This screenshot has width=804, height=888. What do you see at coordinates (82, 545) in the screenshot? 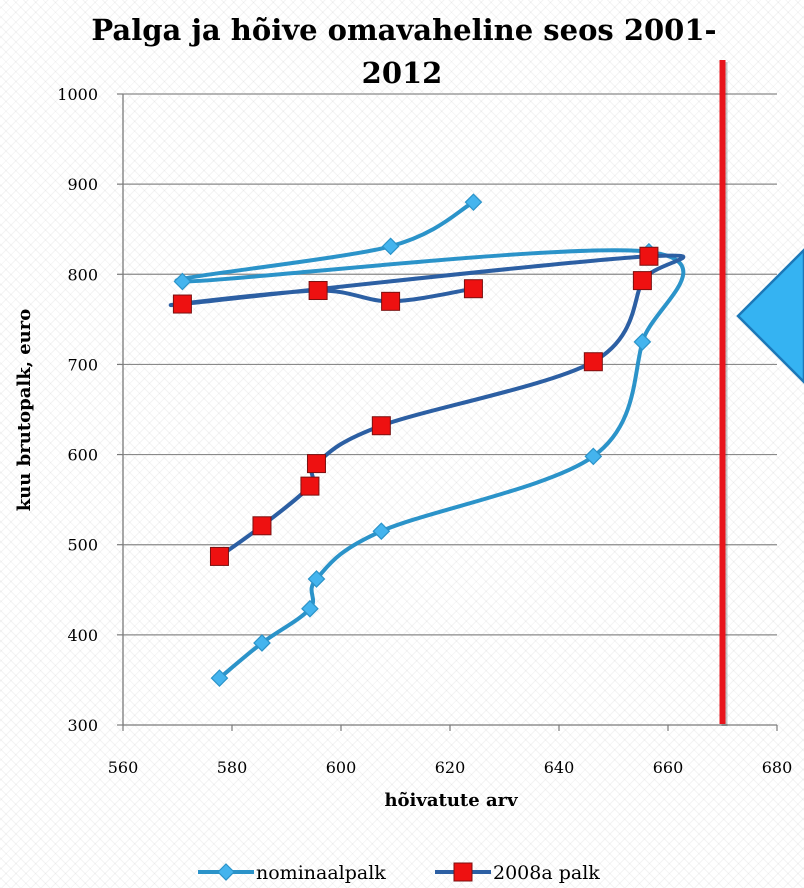
I see `y-tick-label: 500` at bounding box center [82, 545].